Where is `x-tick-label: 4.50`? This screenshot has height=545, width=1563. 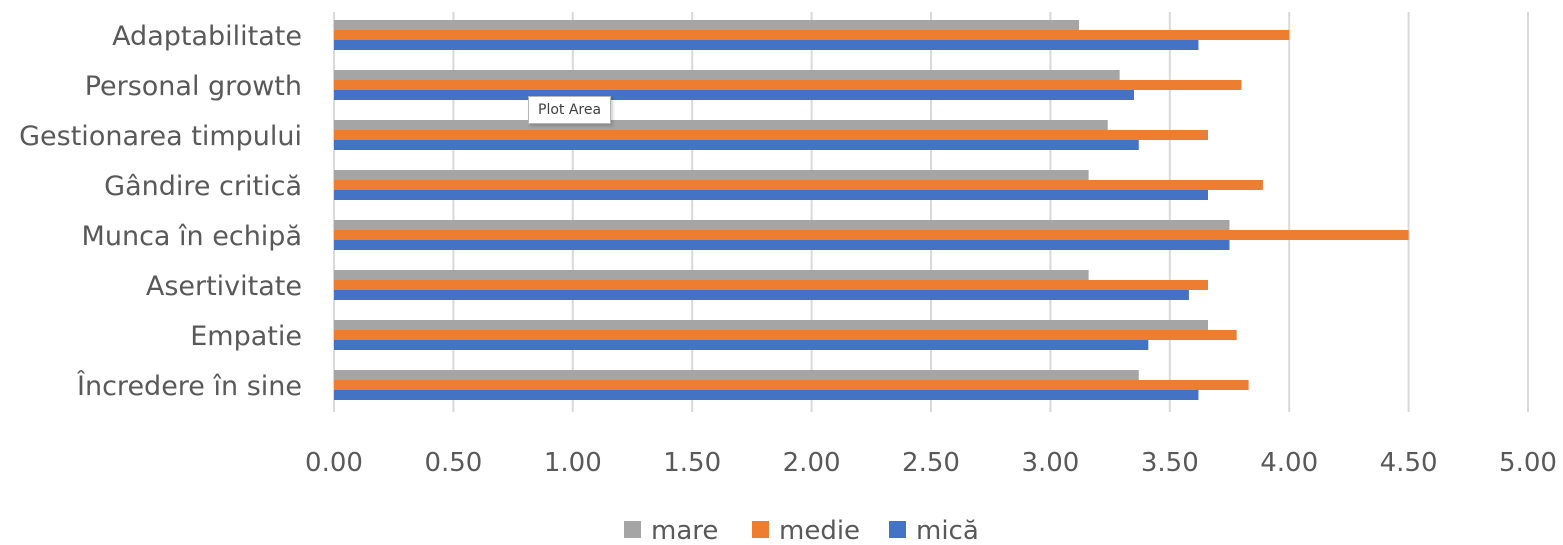 x-tick-label: 4.50 is located at coordinates (1409, 463).